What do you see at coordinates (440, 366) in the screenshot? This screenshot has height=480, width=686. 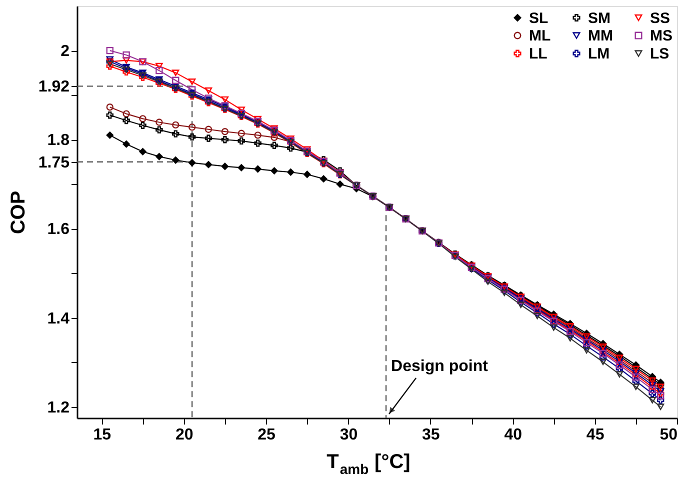 I see `annotation: Design point` at bounding box center [440, 366].